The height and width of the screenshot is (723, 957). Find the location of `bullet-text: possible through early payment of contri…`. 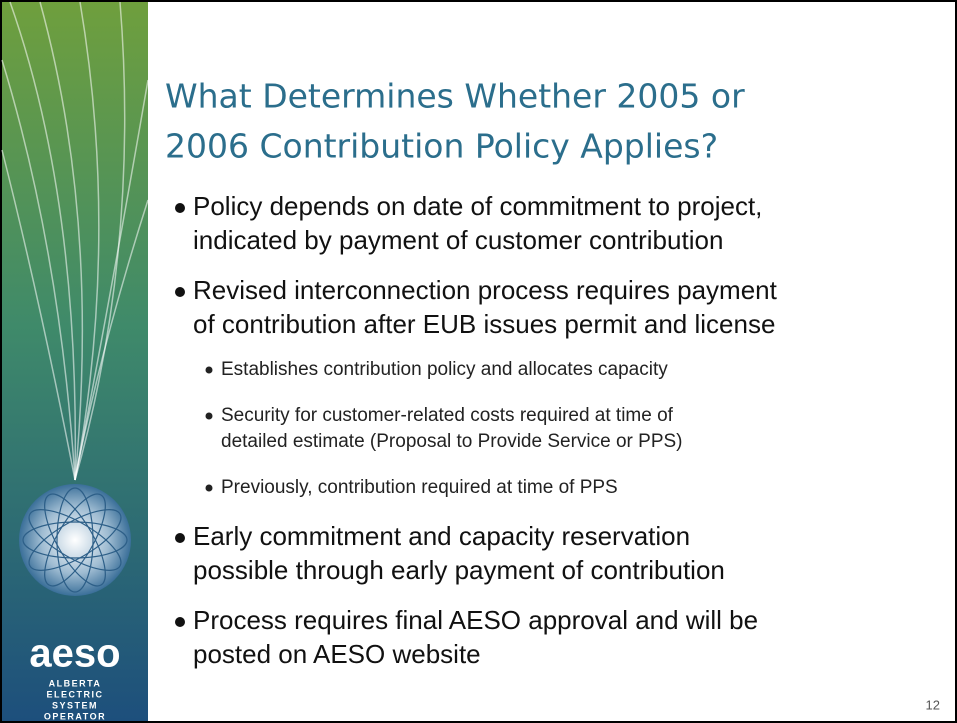

bullet-text: possible through early payment of contri… is located at coordinates (459, 570).